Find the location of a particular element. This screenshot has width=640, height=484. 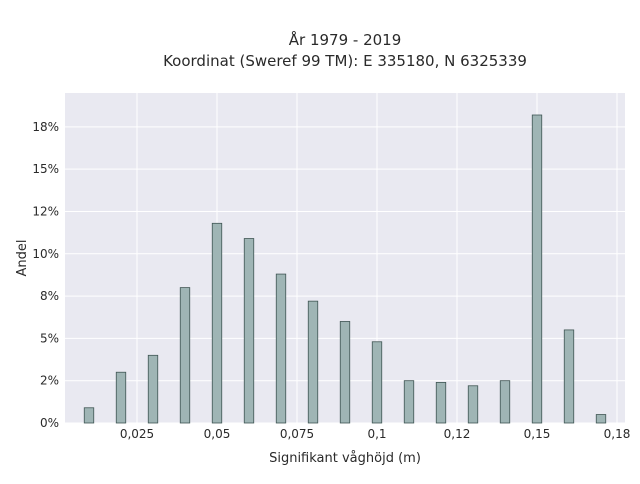

y-axis-label: Andel is located at coordinates (22, 258).